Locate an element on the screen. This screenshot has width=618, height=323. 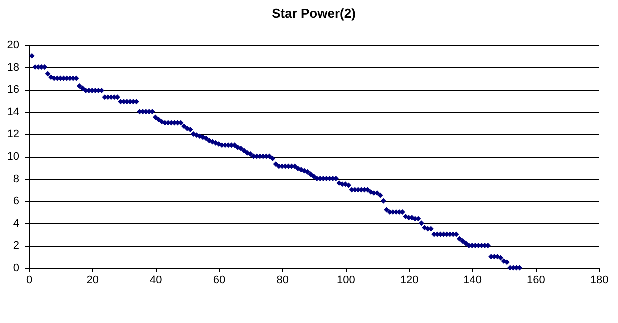
y-tick-label: 18 is located at coordinates (13, 68).